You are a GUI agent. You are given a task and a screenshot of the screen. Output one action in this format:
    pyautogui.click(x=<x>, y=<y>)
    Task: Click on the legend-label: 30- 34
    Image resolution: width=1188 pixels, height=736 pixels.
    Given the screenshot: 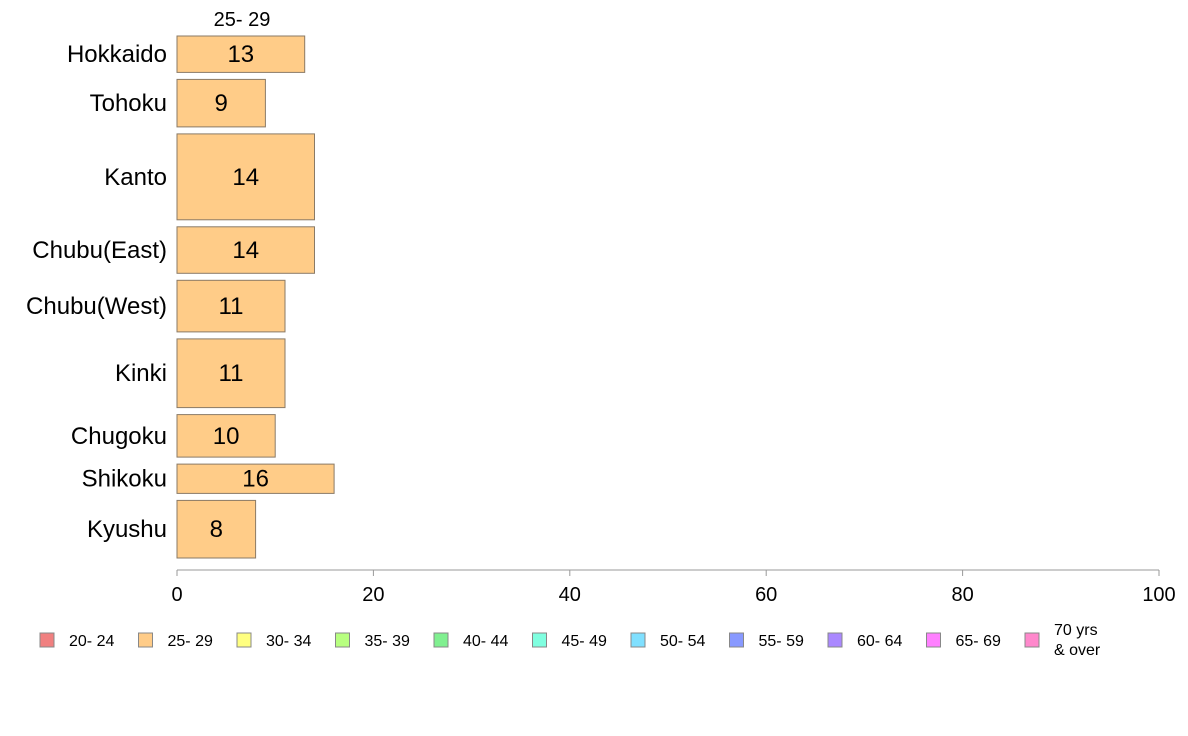 What is the action you would take?
    pyautogui.click(x=288, y=641)
    